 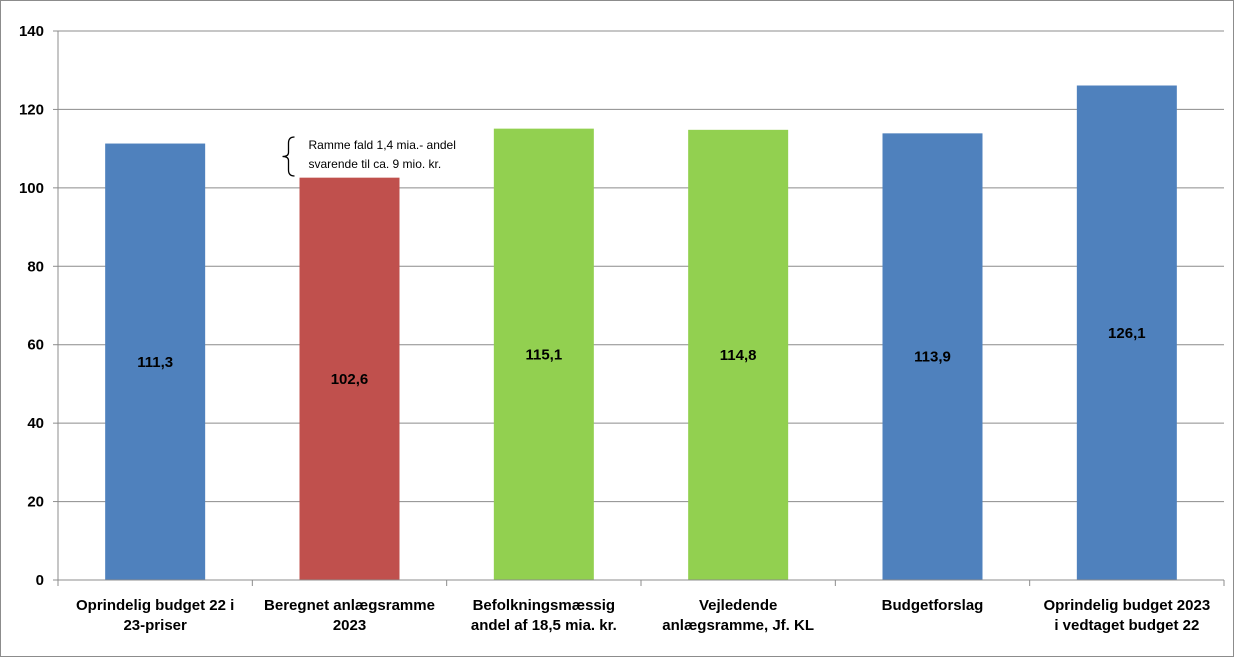 What do you see at coordinates (155, 605) in the screenshot?
I see `category-label-line: Oprindelig budget 22 i` at bounding box center [155, 605].